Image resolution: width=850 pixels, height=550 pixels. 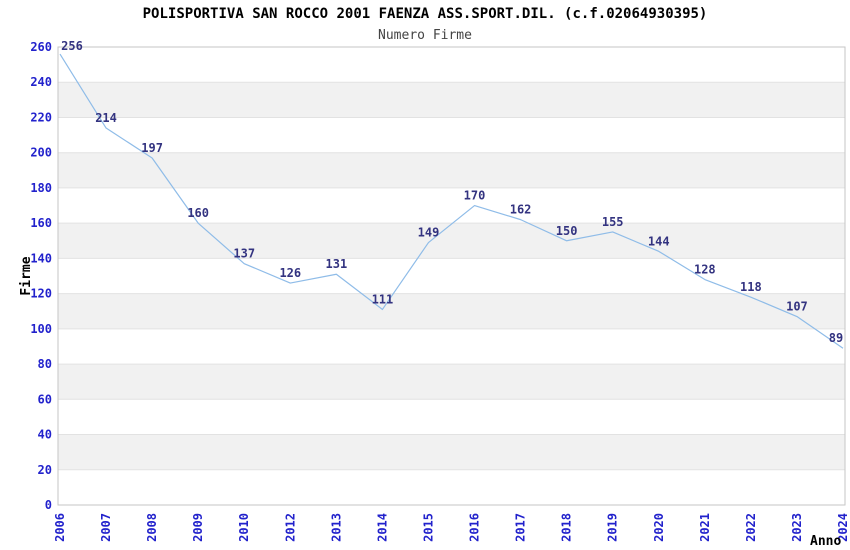 What do you see at coordinates (198, 213) in the screenshot?
I see `data-label: 160` at bounding box center [198, 213].